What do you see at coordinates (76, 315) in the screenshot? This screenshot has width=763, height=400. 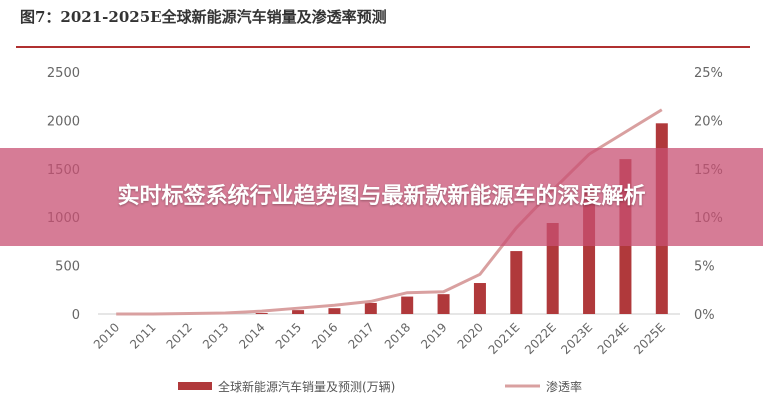 I see `left-tick-label: 0` at bounding box center [76, 315].